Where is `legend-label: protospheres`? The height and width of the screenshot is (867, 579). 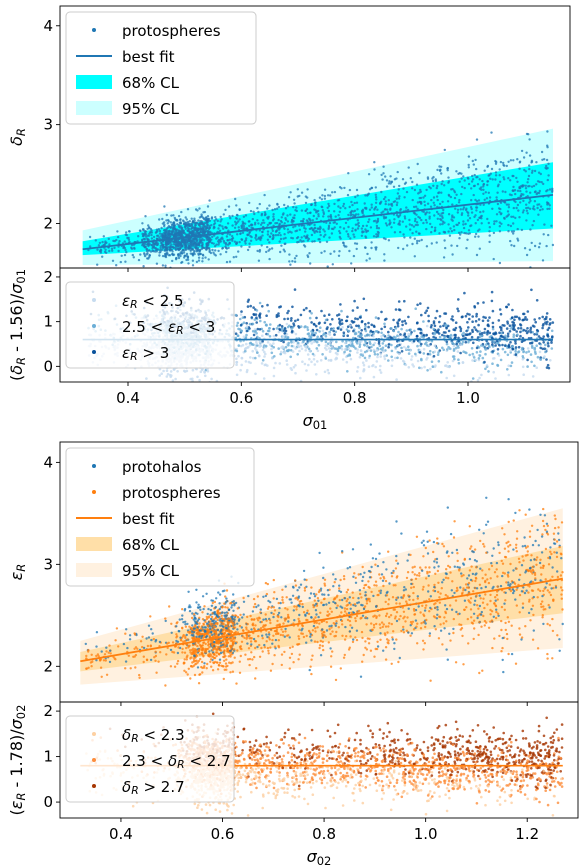
legend-label: protospheres is located at coordinates (171, 31).